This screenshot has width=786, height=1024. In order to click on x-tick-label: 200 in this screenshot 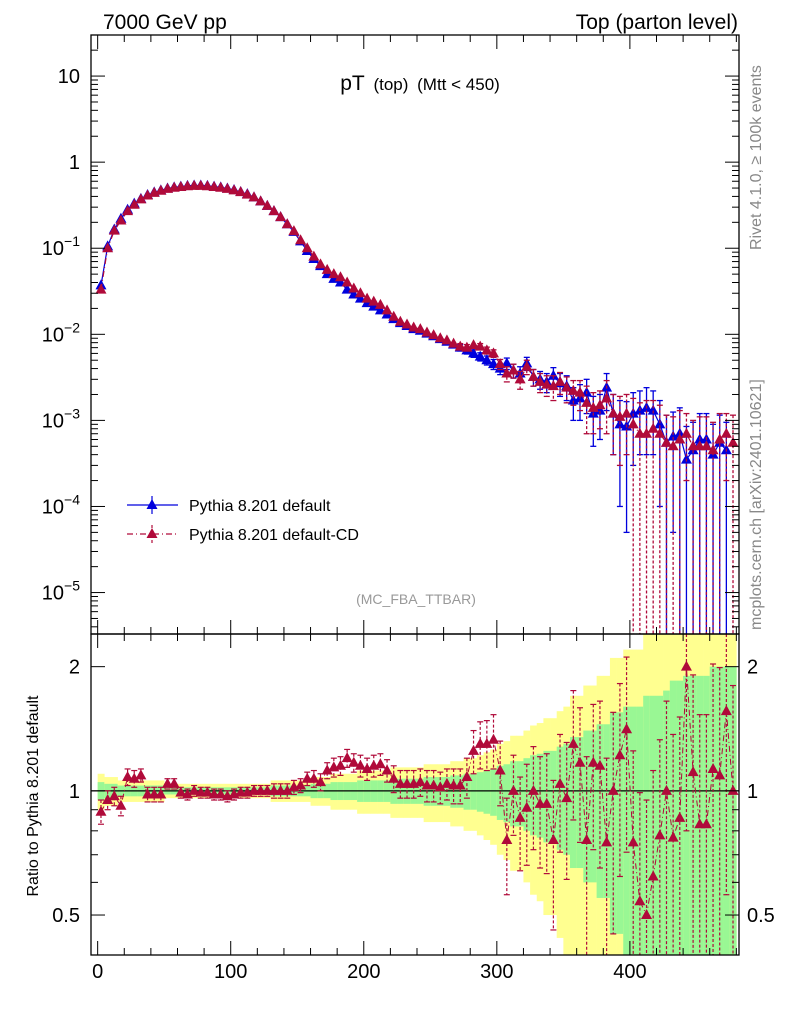, I will do `click(363, 972)`.